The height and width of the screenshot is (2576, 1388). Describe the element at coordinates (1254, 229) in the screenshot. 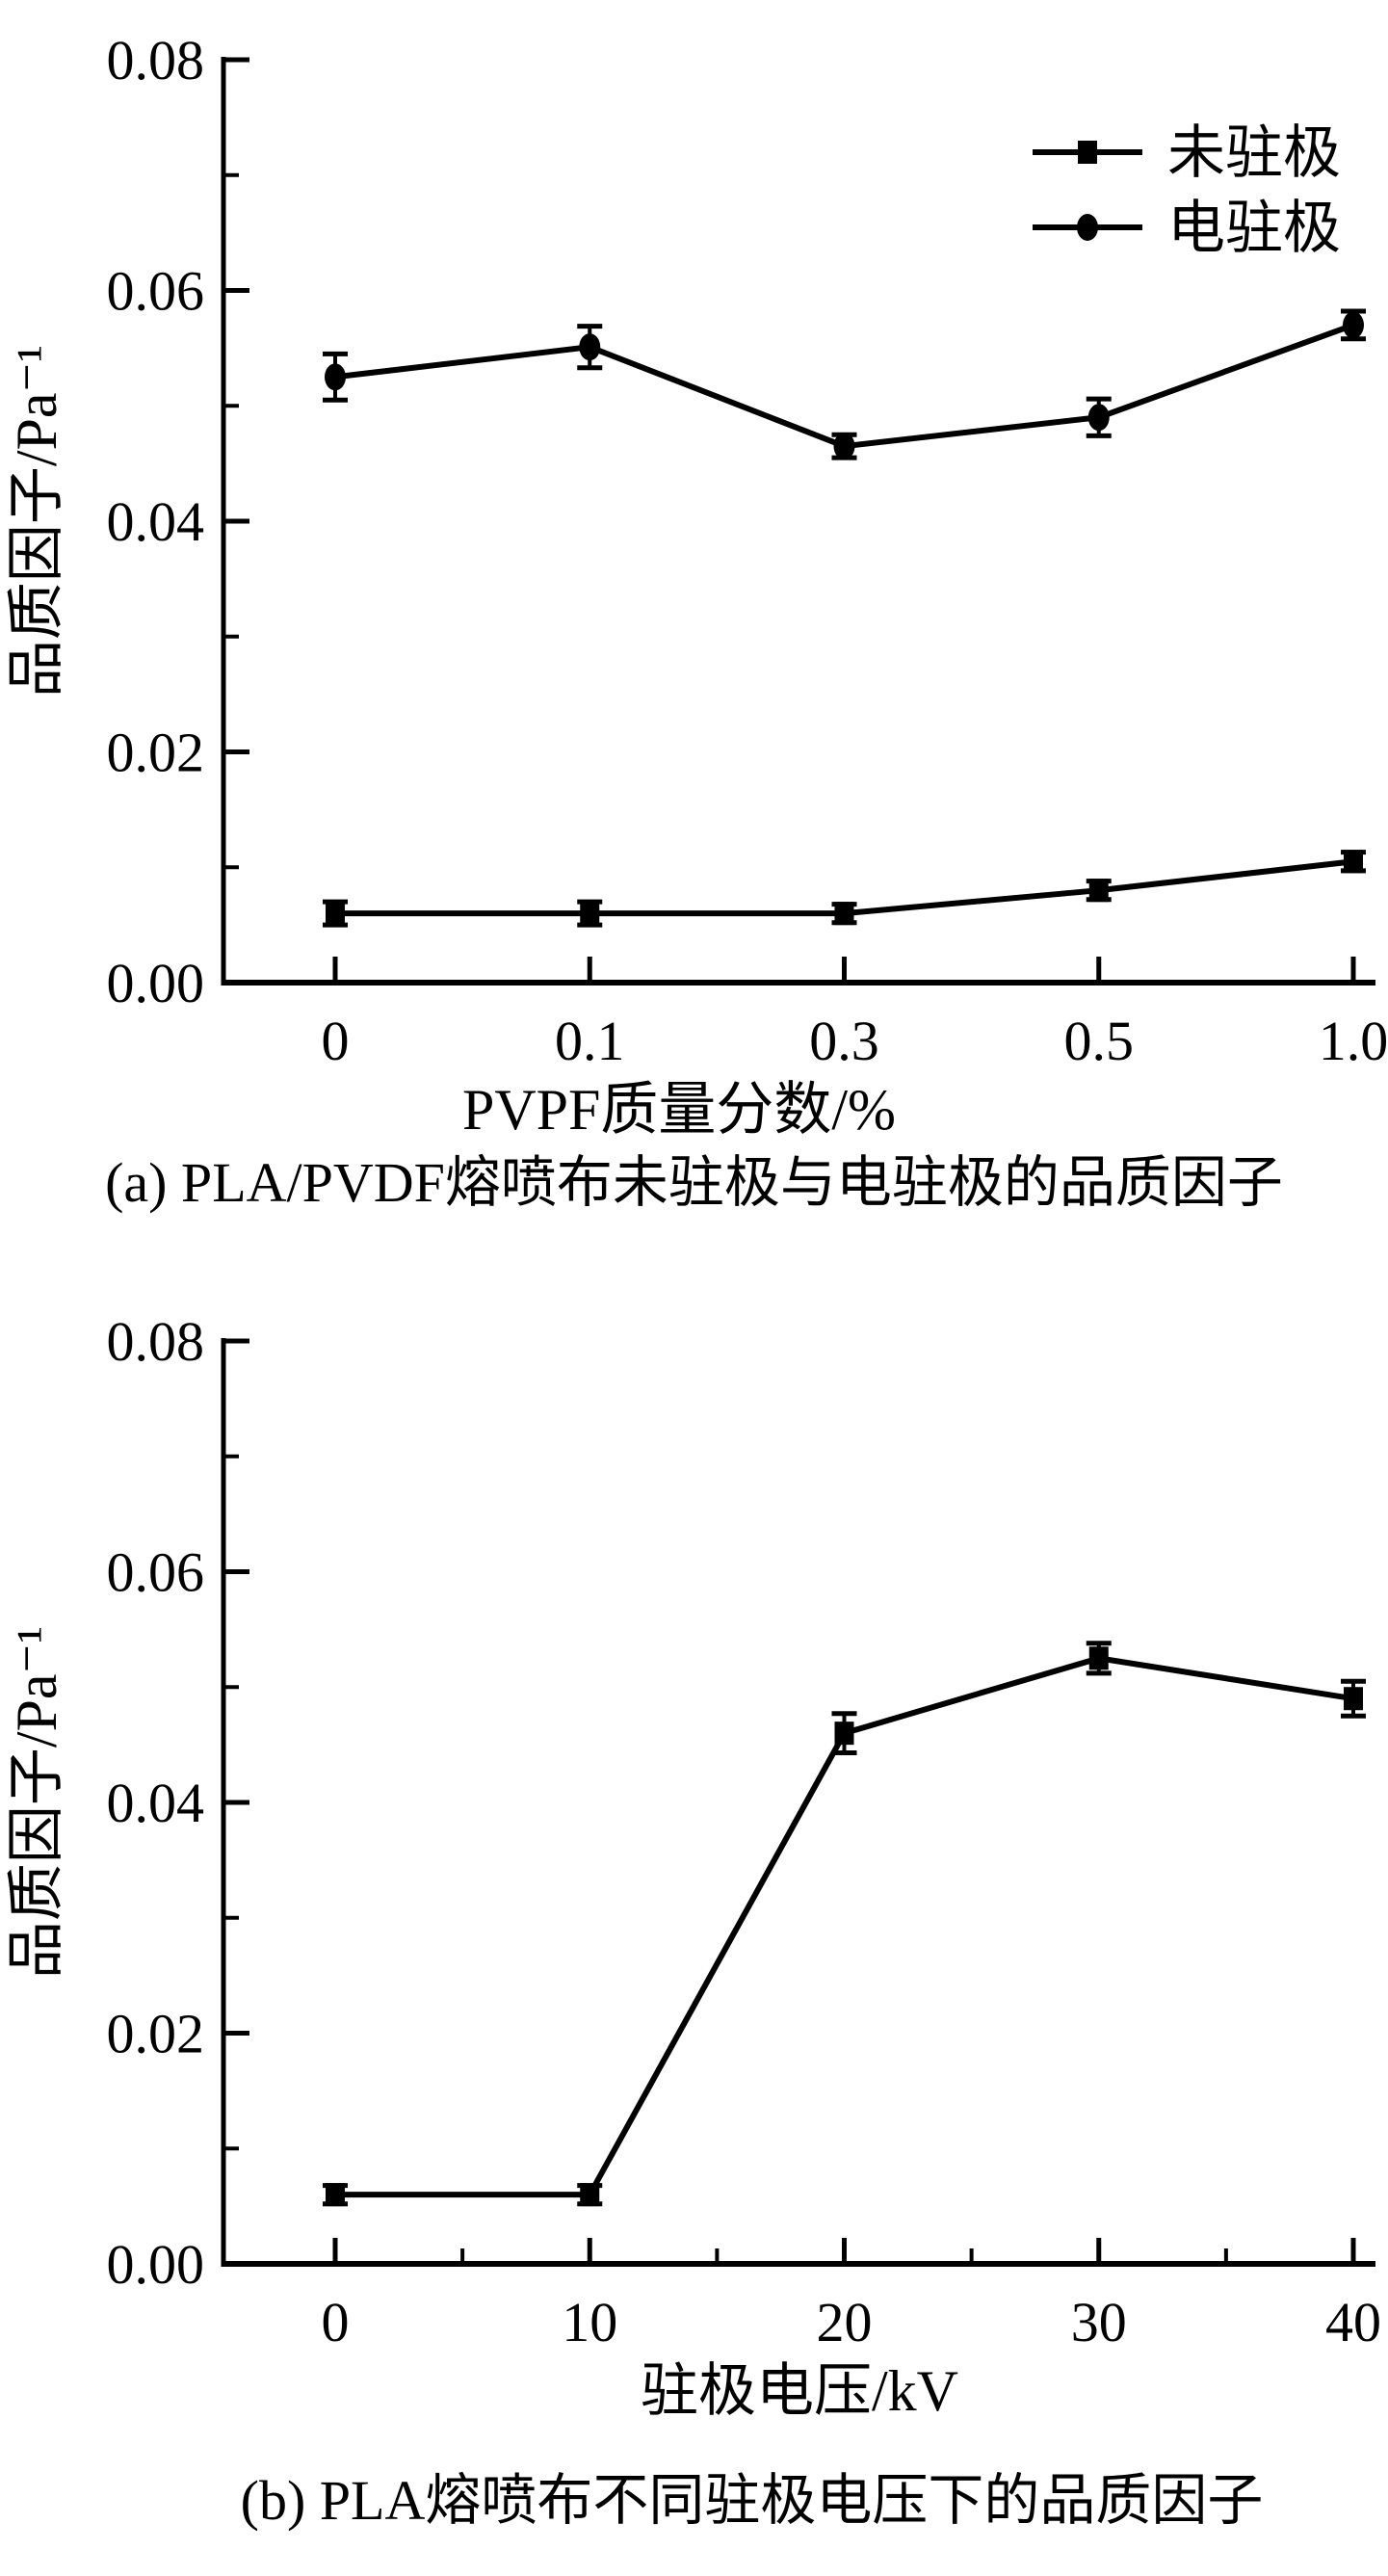

I see `legend-label: 电驻极` at that location.